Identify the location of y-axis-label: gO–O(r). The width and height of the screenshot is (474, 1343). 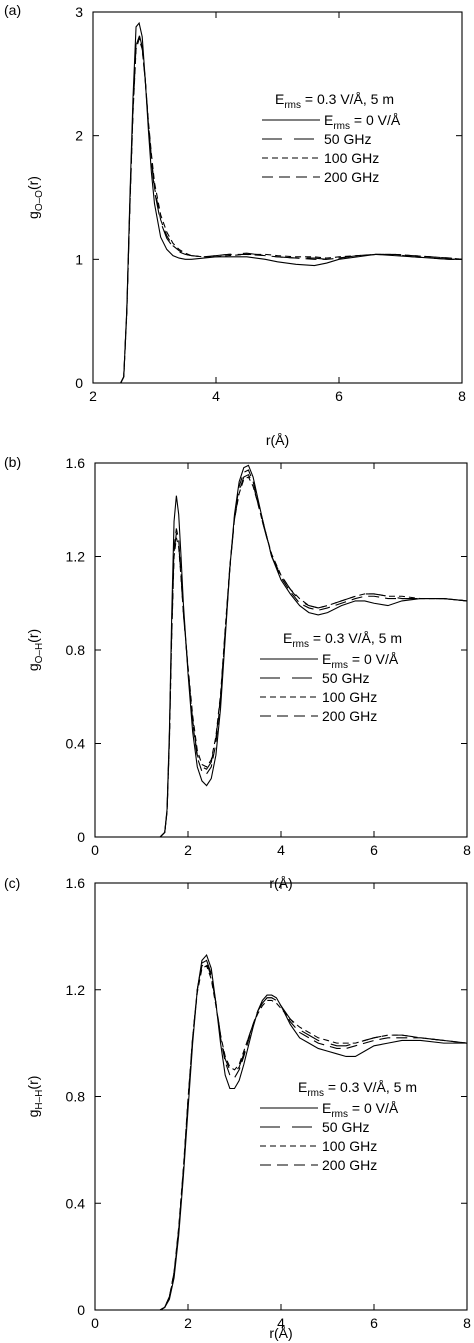
(35, 197).